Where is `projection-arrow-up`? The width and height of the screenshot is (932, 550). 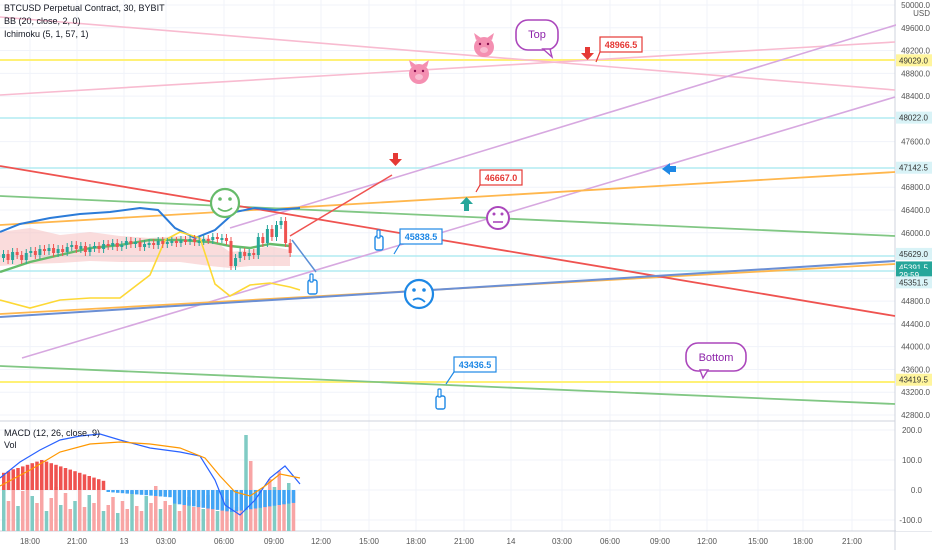
projection-arrow-up is located at coordinates (341, 205).